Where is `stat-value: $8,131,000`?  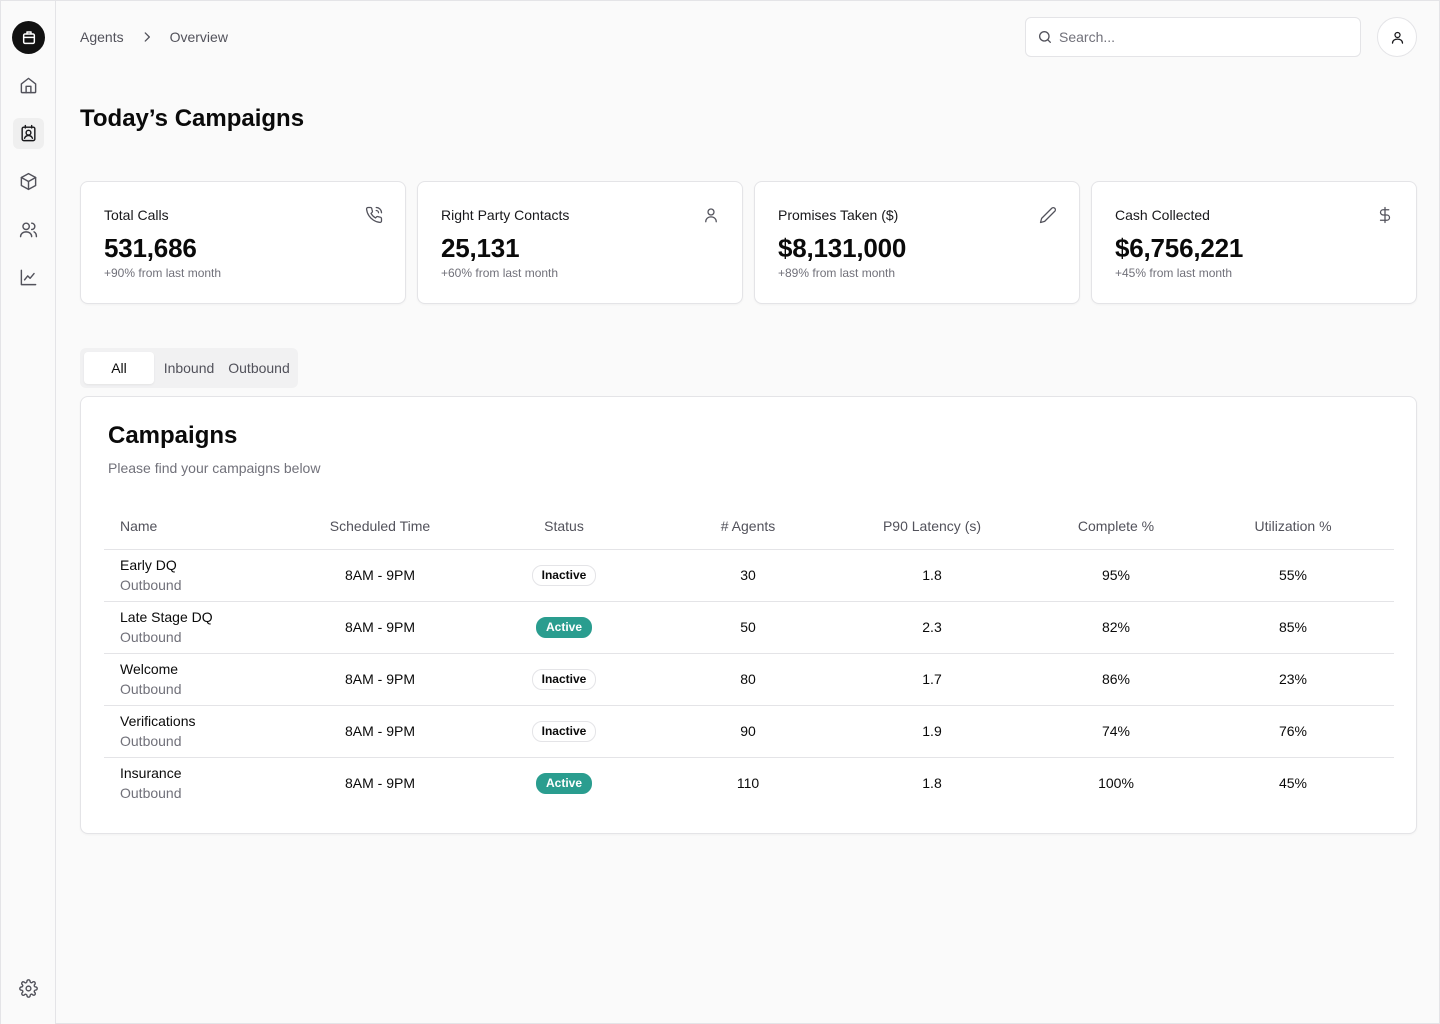 stat-value: $8,131,000 is located at coordinates (842, 248).